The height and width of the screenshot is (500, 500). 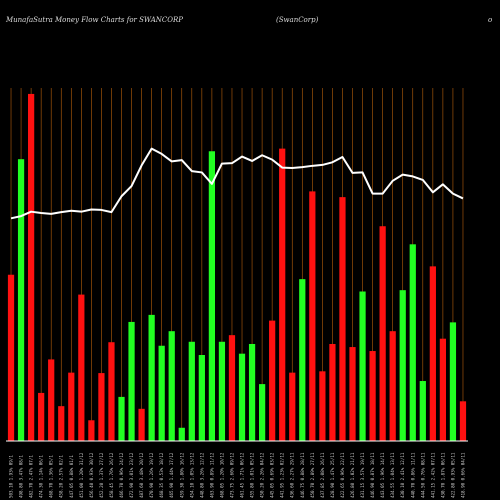 I want to click on x-tick-label: 428.90 1.47% 25/11, so click(x=332, y=475).